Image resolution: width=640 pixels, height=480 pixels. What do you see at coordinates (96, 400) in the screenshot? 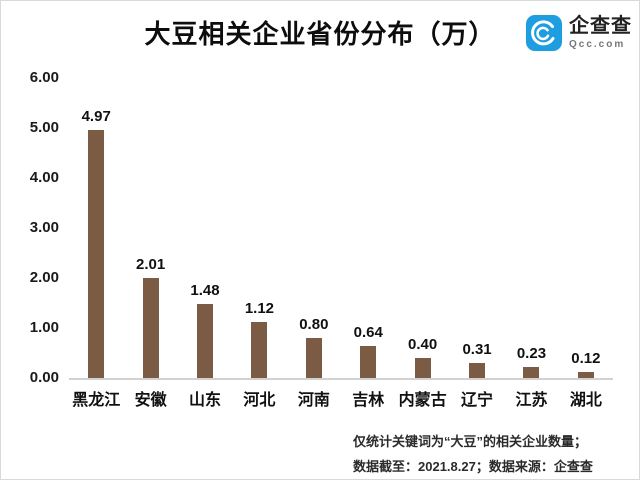
I see `category-label: 黑龙江` at bounding box center [96, 400].